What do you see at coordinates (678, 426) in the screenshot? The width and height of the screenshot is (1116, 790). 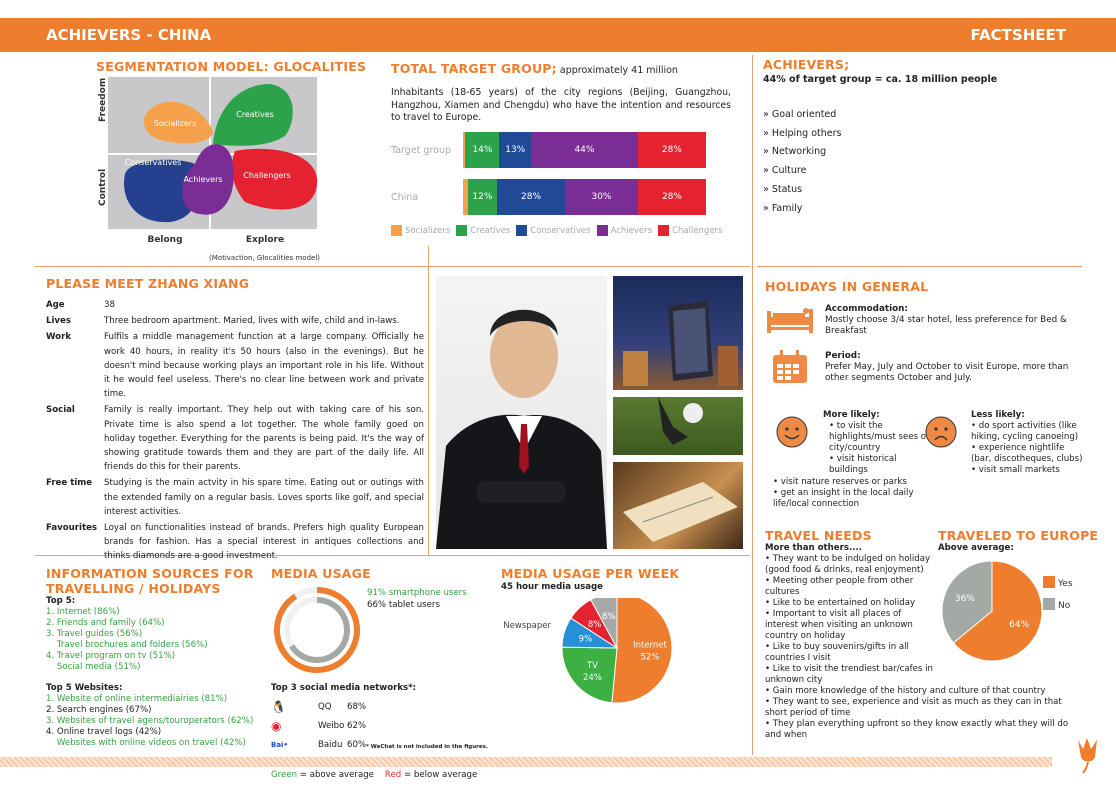 I see `golf-photo` at bounding box center [678, 426].